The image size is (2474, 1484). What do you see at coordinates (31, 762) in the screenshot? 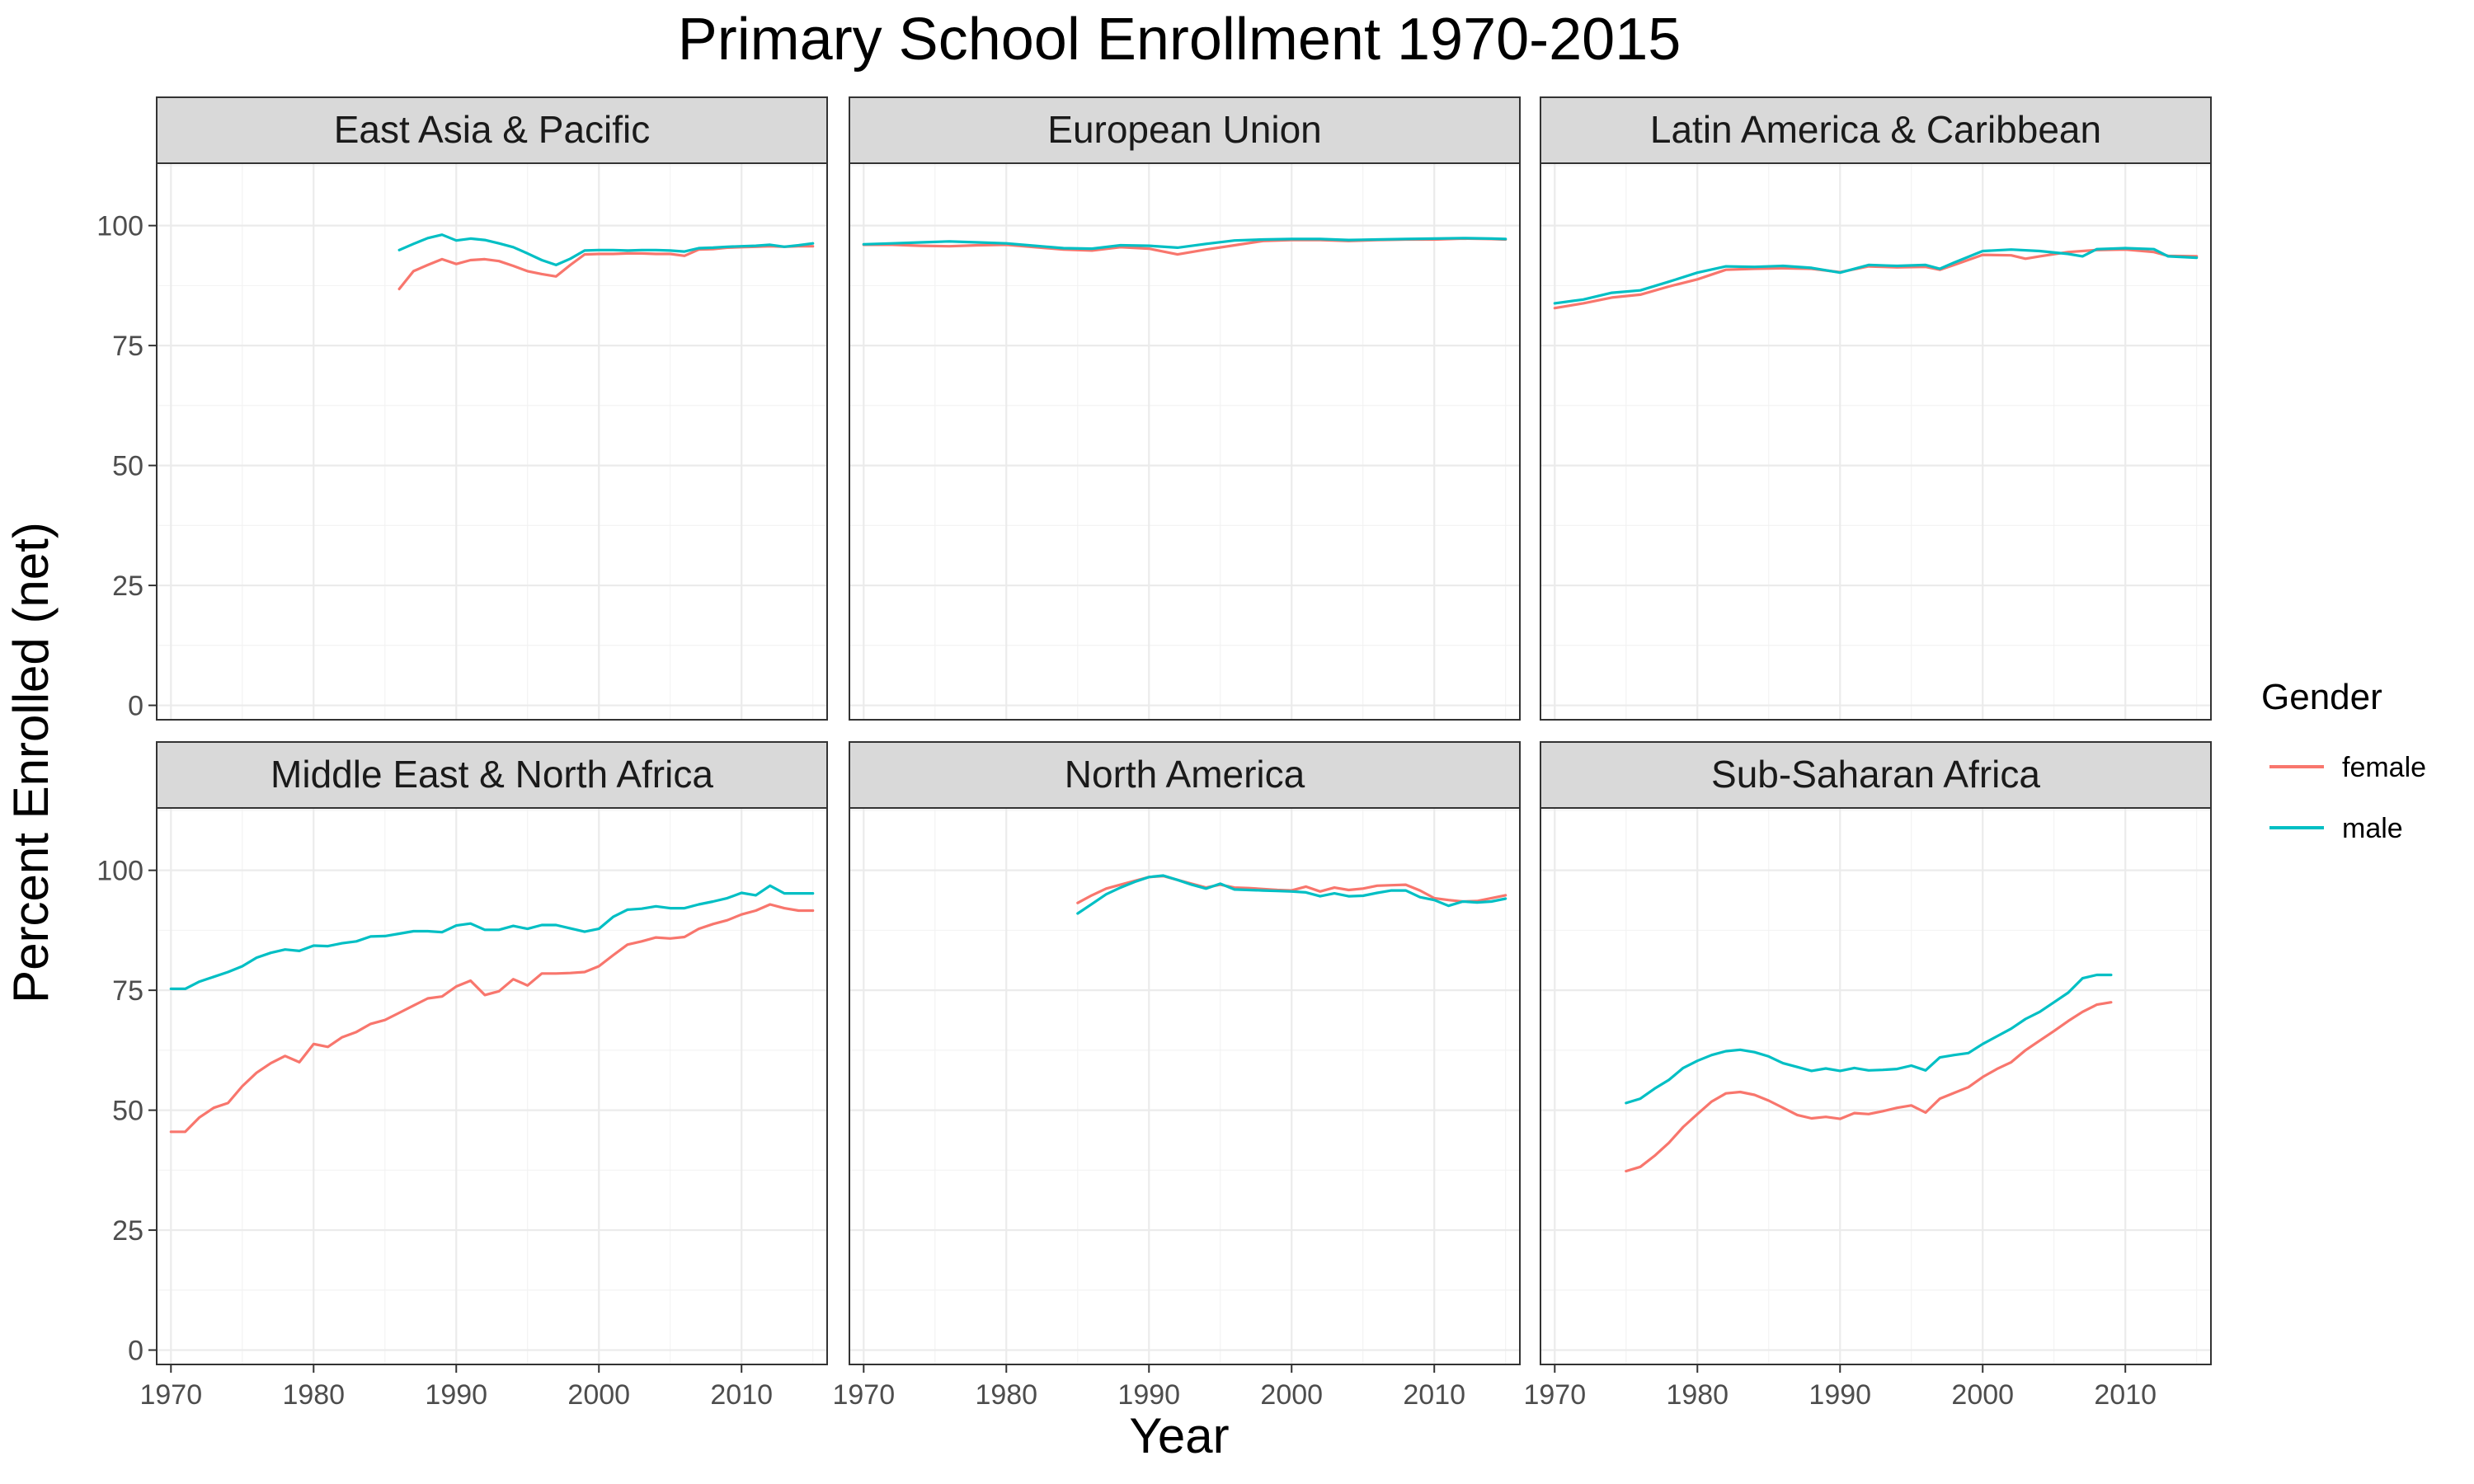
I see `y-axis-title: Percent Enrolled (net)` at bounding box center [31, 762].